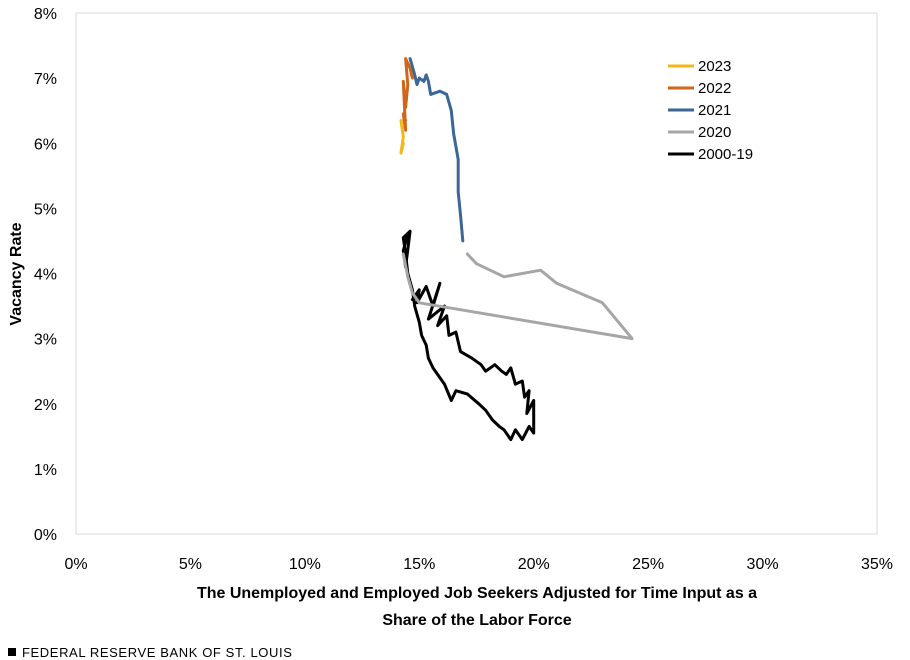 Image resolution: width=910 pixels, height=660 pixels. What do you see at coordinates (648, 564) in the screenshot?
I see `x-tick-label: 25%` at bounding box center [648, 564].